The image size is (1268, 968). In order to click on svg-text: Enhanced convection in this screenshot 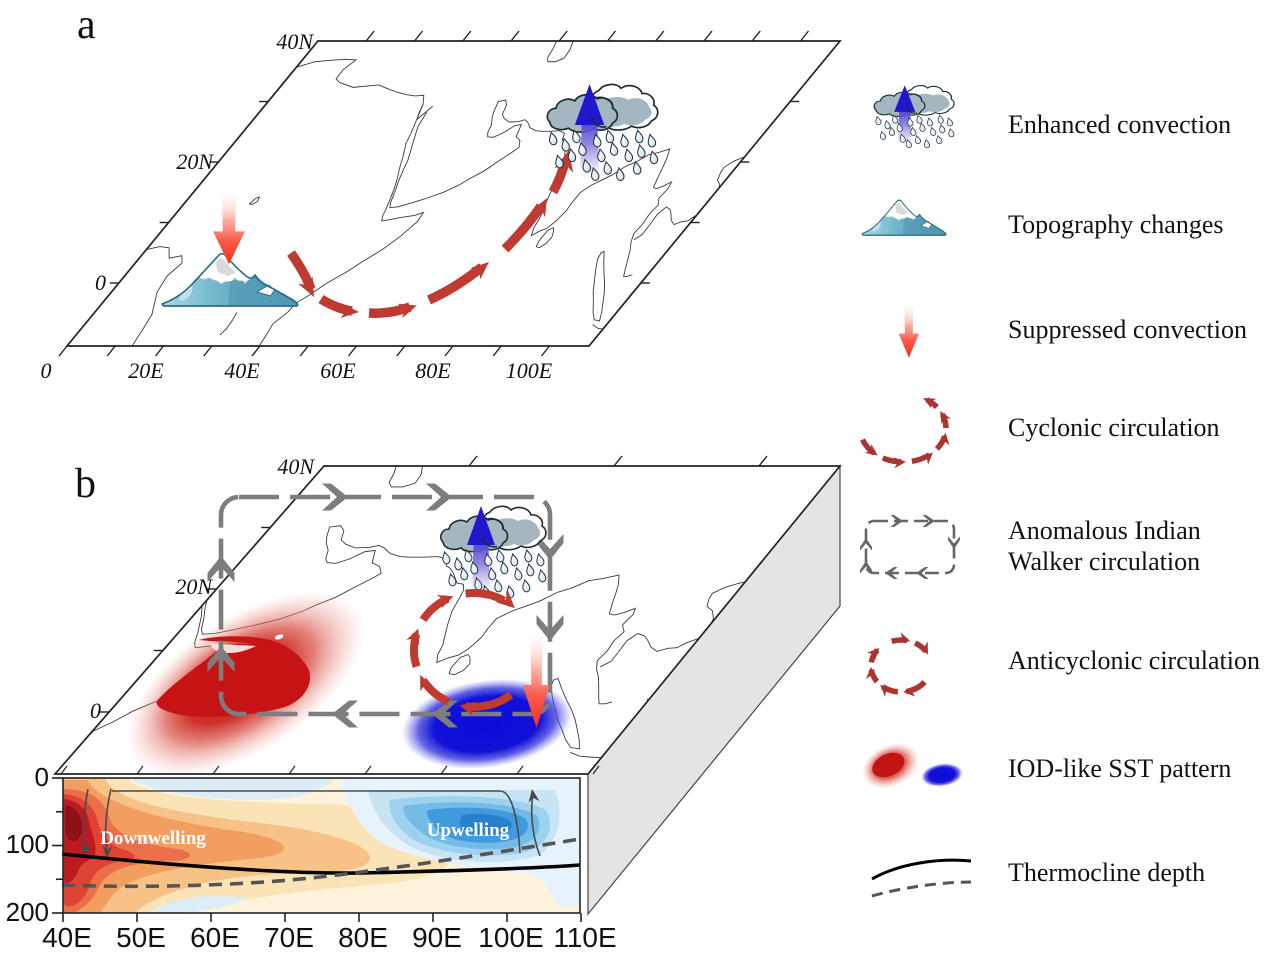, I will do `click(1119, 124)`.